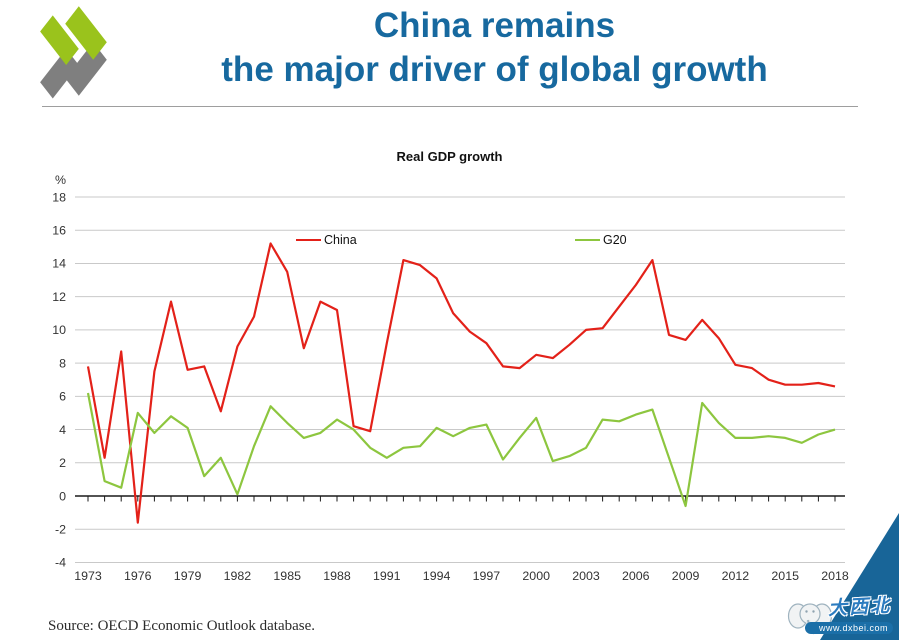 Image resolution: width=899 pixels, height=640 pixels. Describe the element at coordinates (601, 239) in the screenshot. I see `legend-item-g20: G20` at that location.